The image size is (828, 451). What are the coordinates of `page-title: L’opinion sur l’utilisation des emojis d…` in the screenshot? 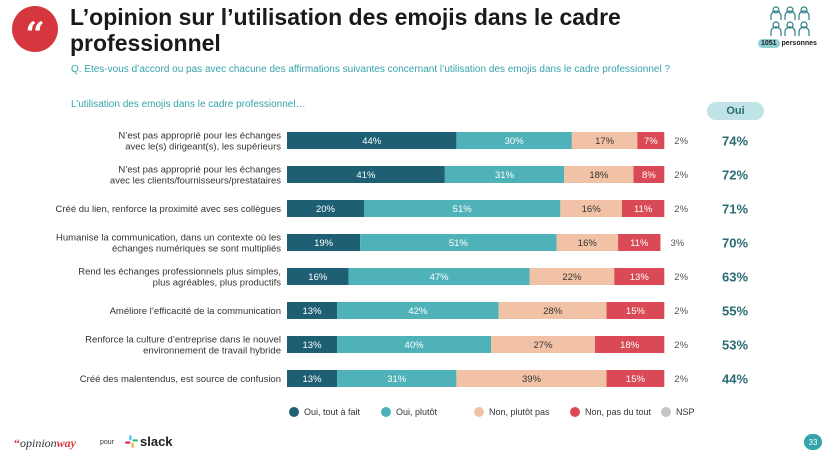 It's located at (345, 30).